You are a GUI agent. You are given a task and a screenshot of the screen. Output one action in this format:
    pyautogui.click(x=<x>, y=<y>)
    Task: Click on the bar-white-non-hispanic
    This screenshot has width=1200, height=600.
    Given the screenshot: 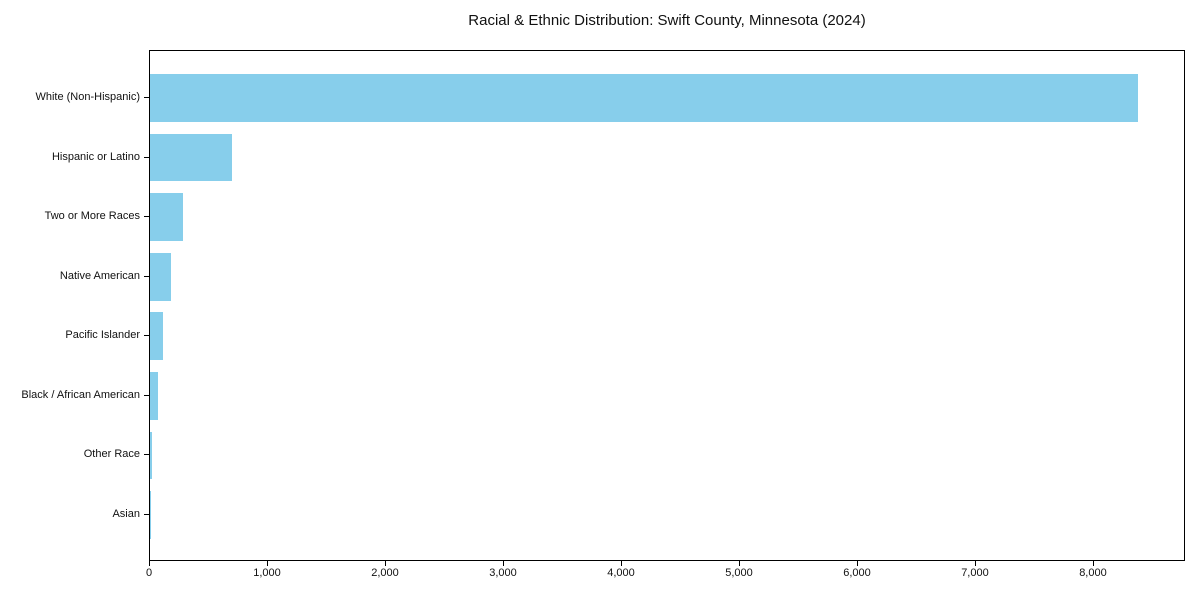 What is the action you would take?
    pyautogui.click(x=644, y=98)
    